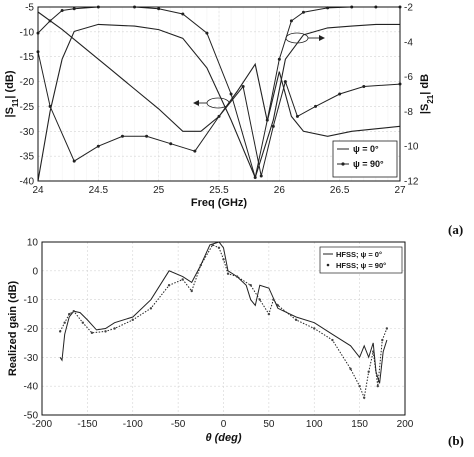  What do you see at coordinates (219, 203) in the screenshot?
I see `panel-a-x-axis-label: Freq (GHz)` at bounding box center [219, 203].